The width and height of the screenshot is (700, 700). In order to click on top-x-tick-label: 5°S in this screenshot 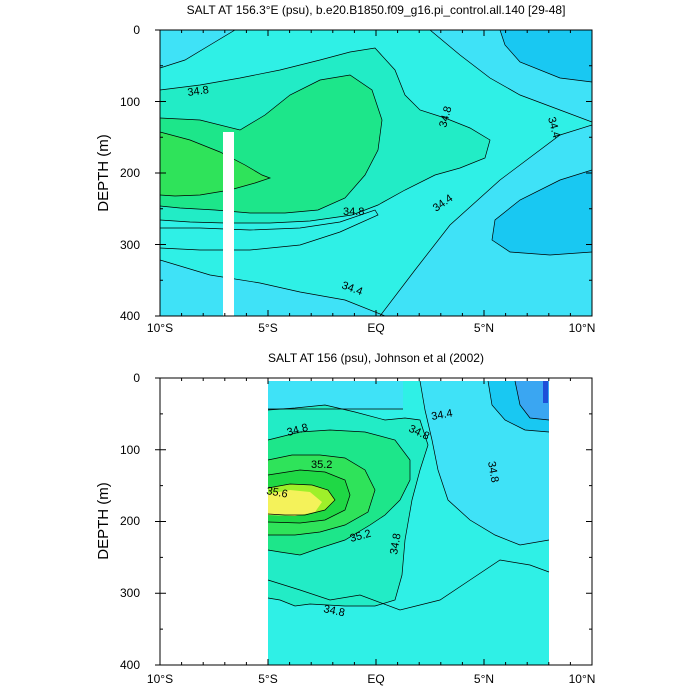, I will do `click(267, 328)`.